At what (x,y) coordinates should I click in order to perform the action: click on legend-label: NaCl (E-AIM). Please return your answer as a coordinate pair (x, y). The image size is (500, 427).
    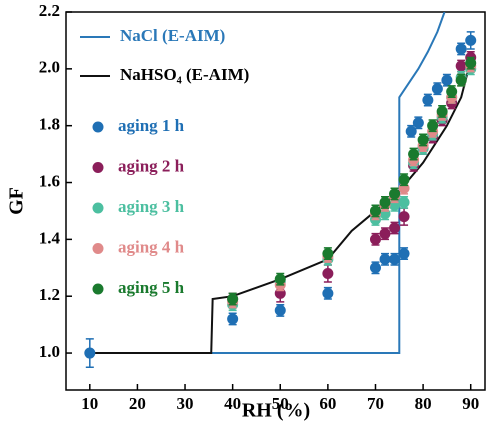
    Looking at the image, I should click on (172, 35).